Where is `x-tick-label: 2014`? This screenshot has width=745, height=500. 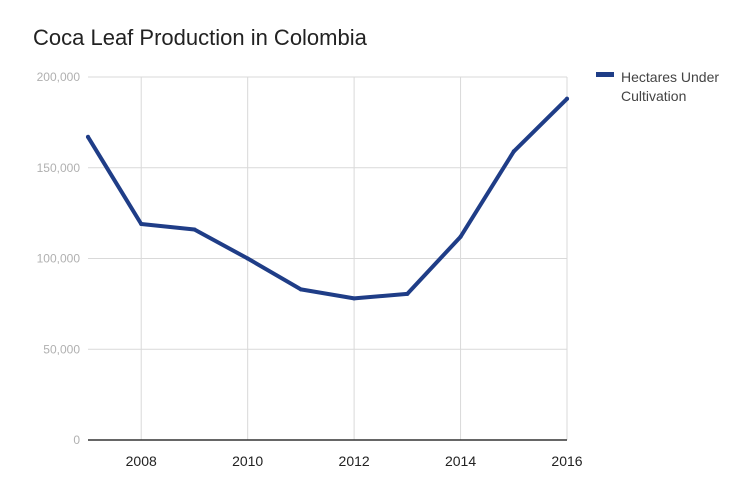
x-tick-label: 2014 is located at coordinates (460, 461).